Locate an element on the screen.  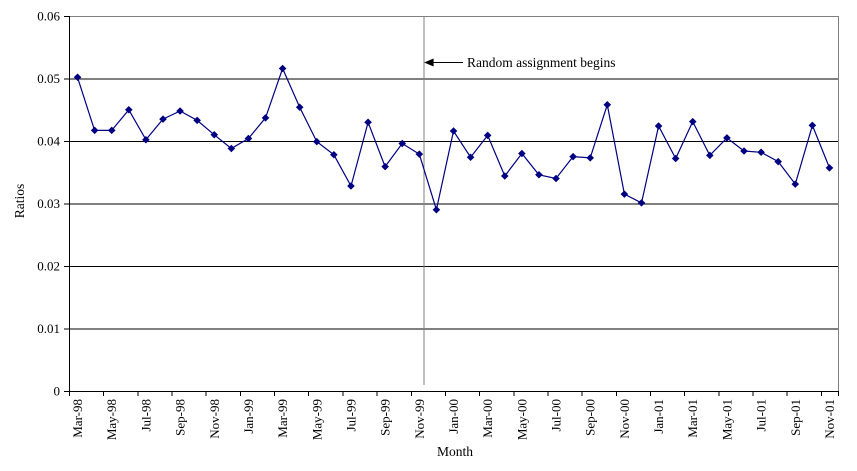
x-tick-label: Sep-98 is located at coordinates (180, 417).